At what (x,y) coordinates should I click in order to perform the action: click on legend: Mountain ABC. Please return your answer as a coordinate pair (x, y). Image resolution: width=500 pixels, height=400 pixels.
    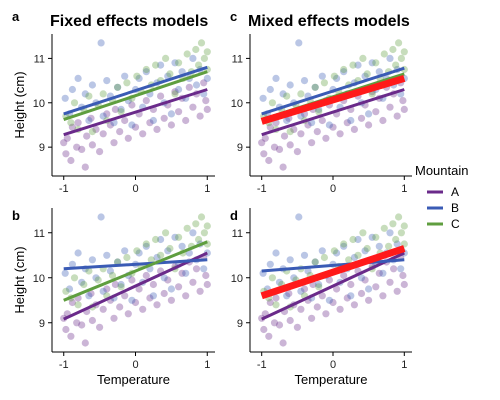
    Looking at the image, I should click on (441, 197).